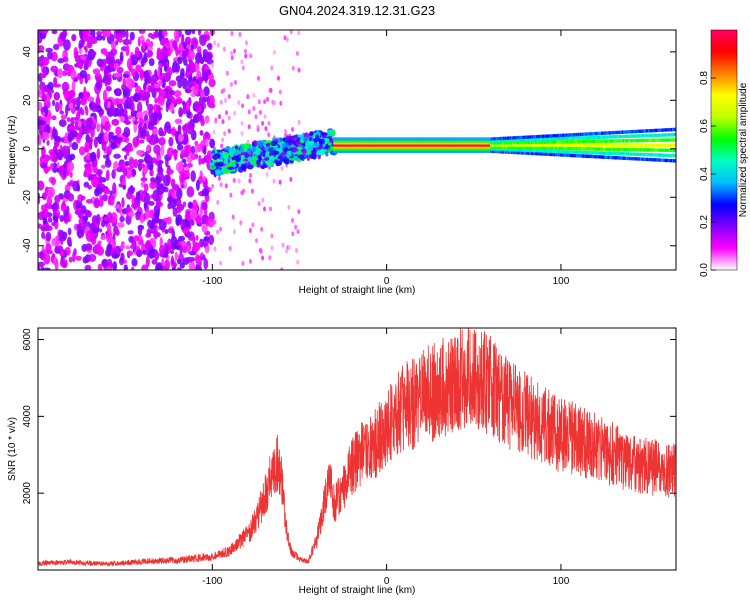  What do you see at coordinates (27, 416) in the screenshot?
I see `y-tick-label: 4000` at bounding box center [27, 416].